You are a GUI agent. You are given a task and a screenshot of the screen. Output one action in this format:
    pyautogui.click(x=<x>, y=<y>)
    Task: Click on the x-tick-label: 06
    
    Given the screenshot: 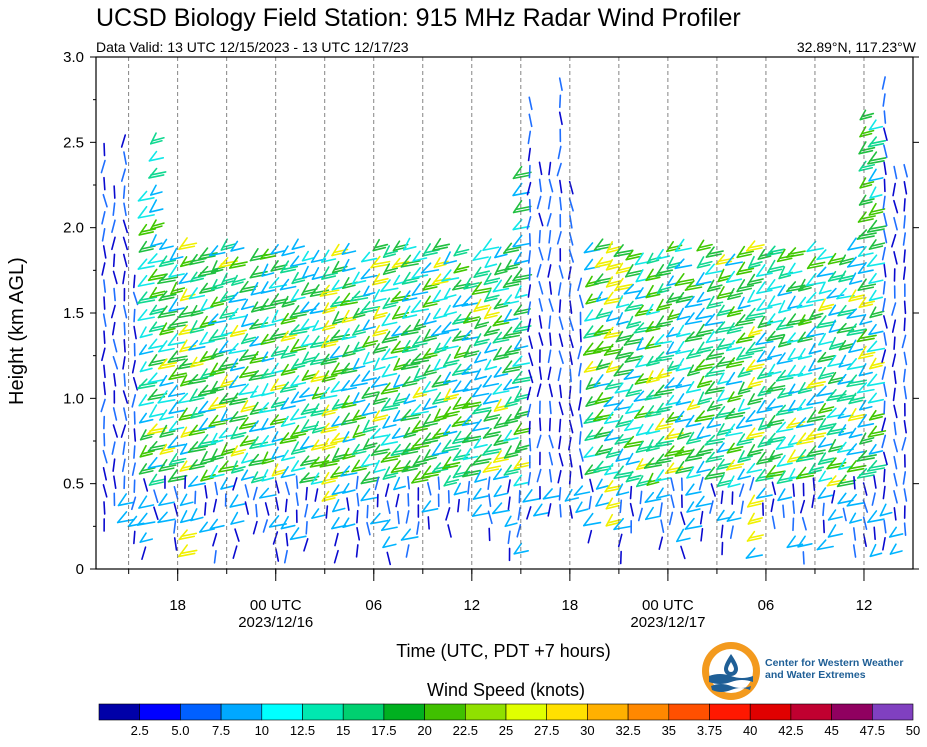 What is the action you would take?
    pyautogui.click(x=766, y=605)
    